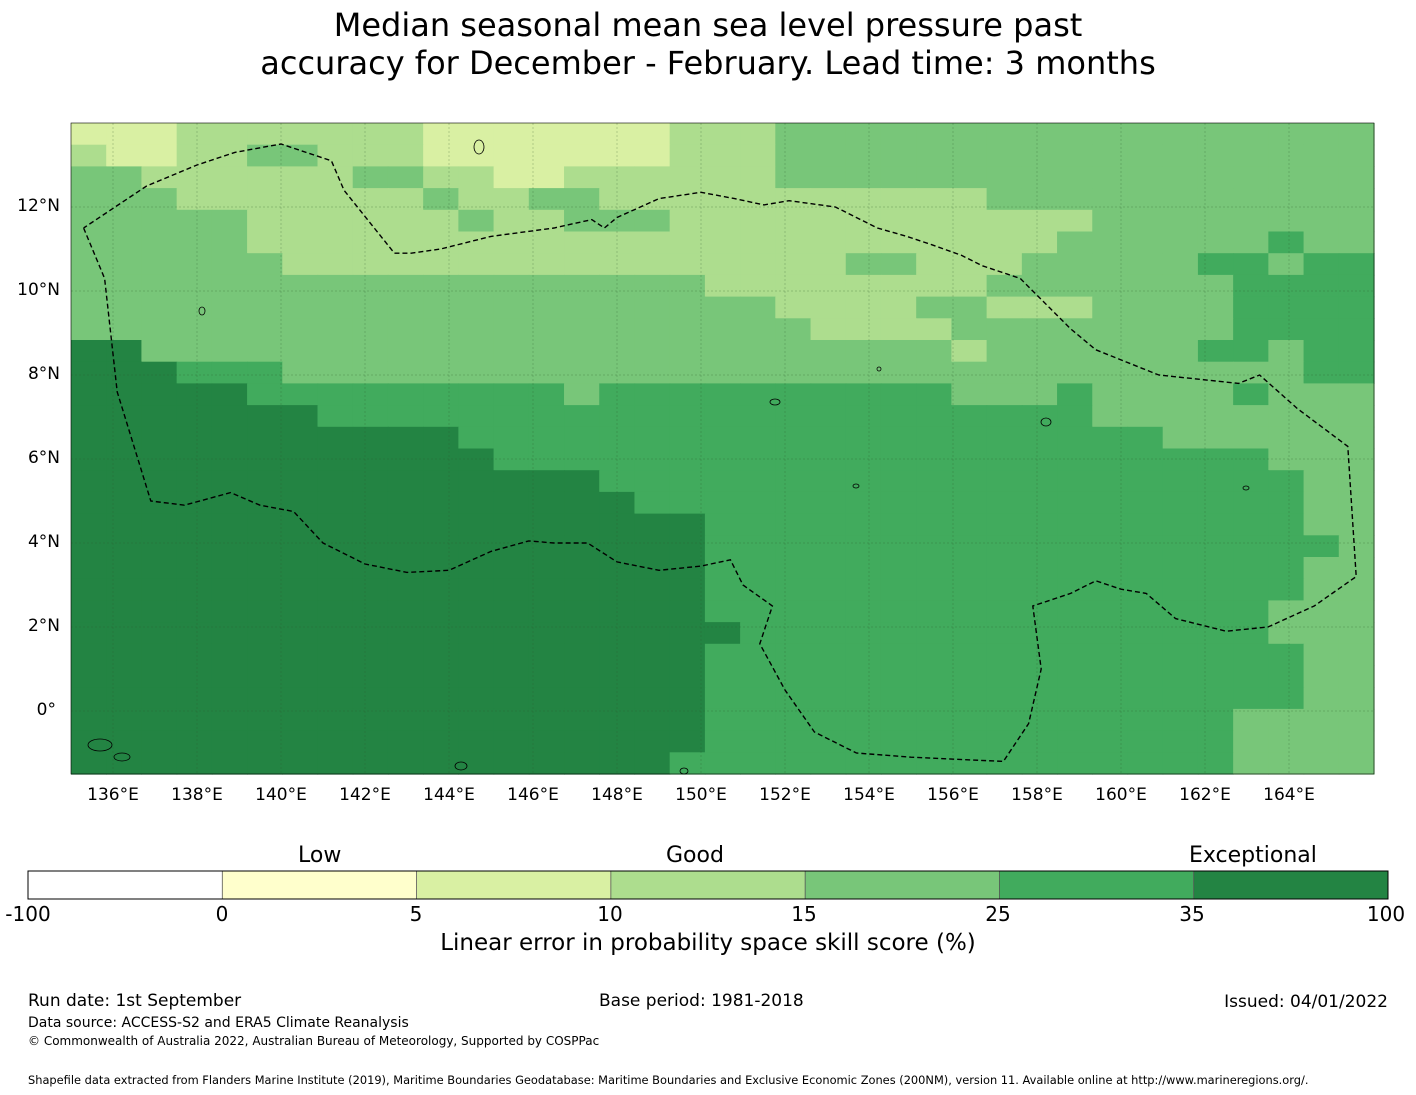 This screenshot has width=1416, height=1095. I want to click on lon-label: 152°E, so click(785, 795).